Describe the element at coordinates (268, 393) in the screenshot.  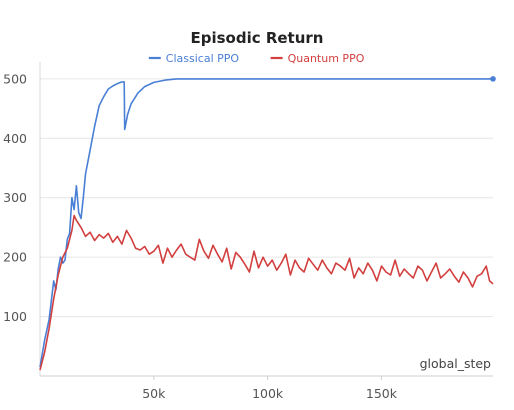
I see `x-tick-label: 100k` at that location.